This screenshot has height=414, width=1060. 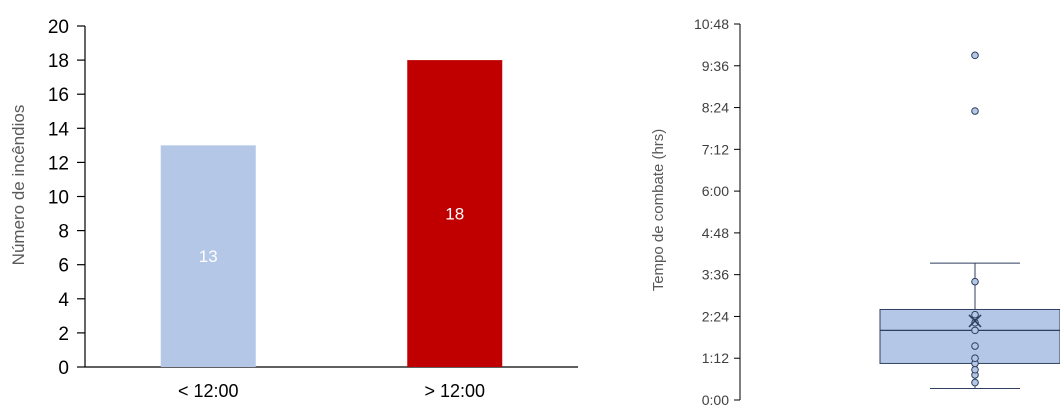 What do you see at coordinates (715, 275) in the screenshot?
I see `box-chart-y-tick-label: 3:36` at bounding box center [715, 275].